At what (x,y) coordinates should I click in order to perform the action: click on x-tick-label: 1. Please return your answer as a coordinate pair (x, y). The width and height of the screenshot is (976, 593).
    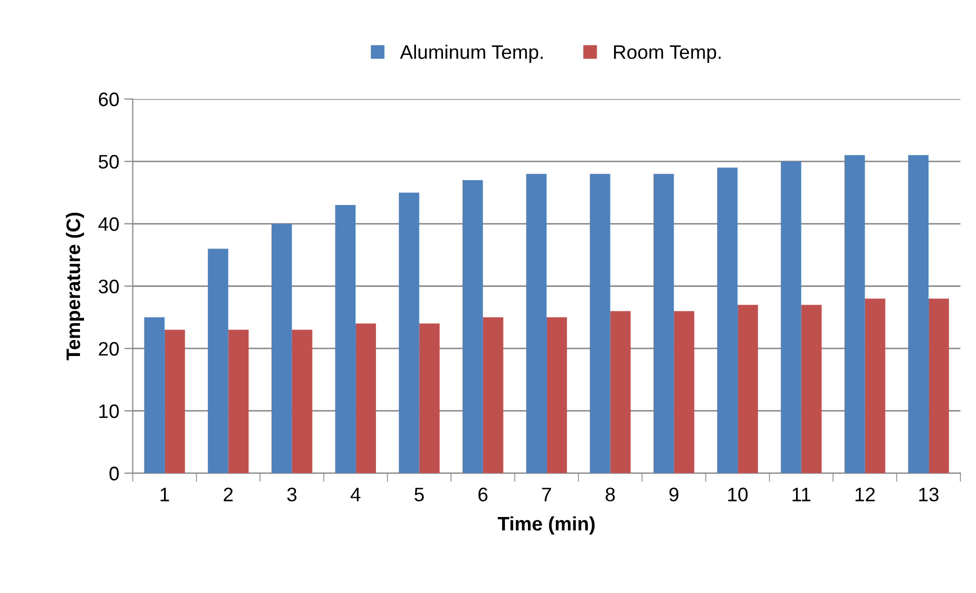
    Looking at the image, I should click on (165, 495).